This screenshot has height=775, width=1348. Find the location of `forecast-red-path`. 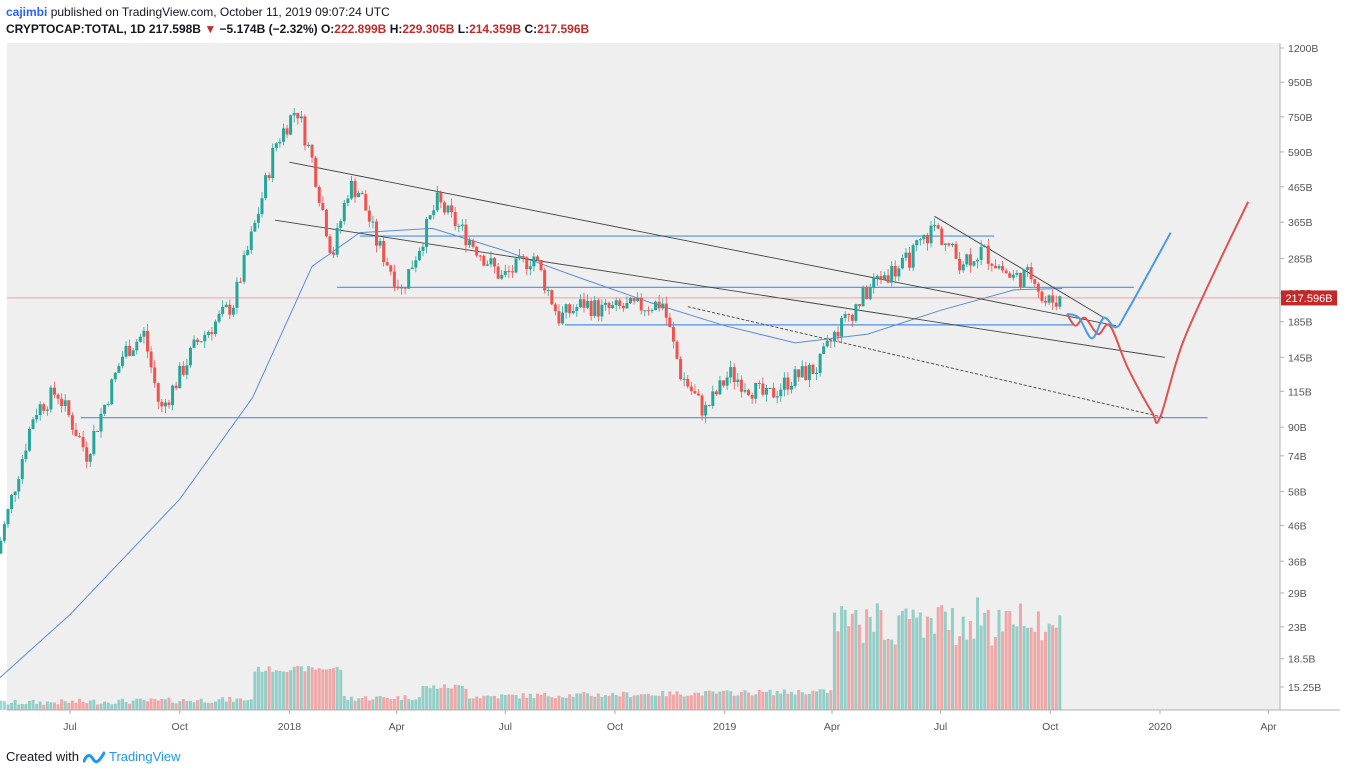

forecast-red-path is located at coordinates (1158, 313).